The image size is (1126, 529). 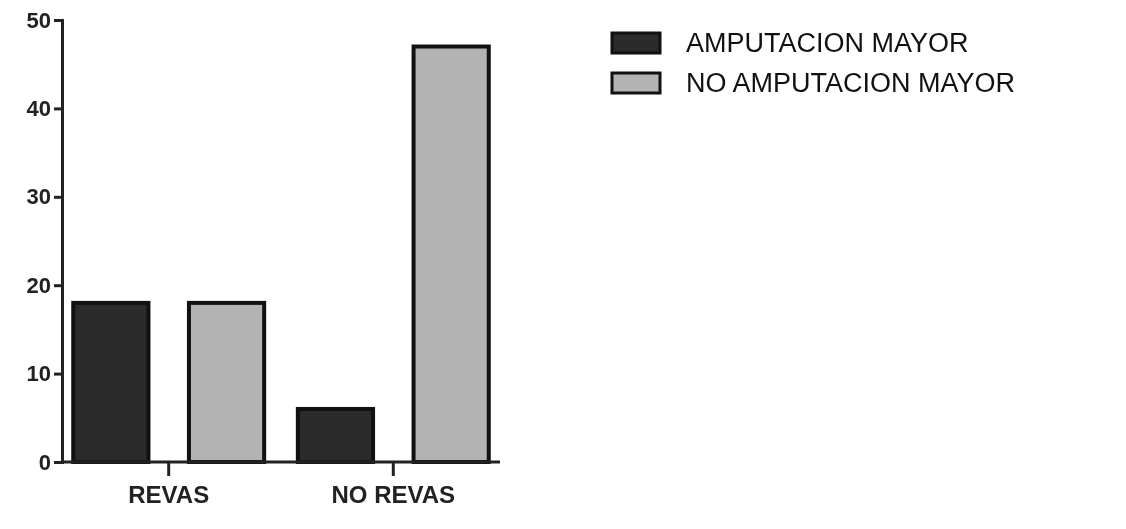 I want to click on y-tick-label: 20, so click(x=38, y=285).